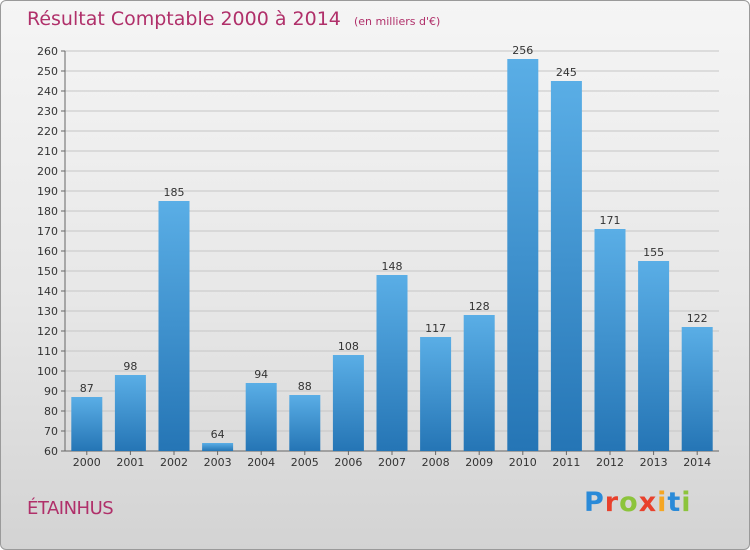 Image resolution: width=750 pixels, height=550 pixels. I want to click on bar-2001, so click(130, 413).